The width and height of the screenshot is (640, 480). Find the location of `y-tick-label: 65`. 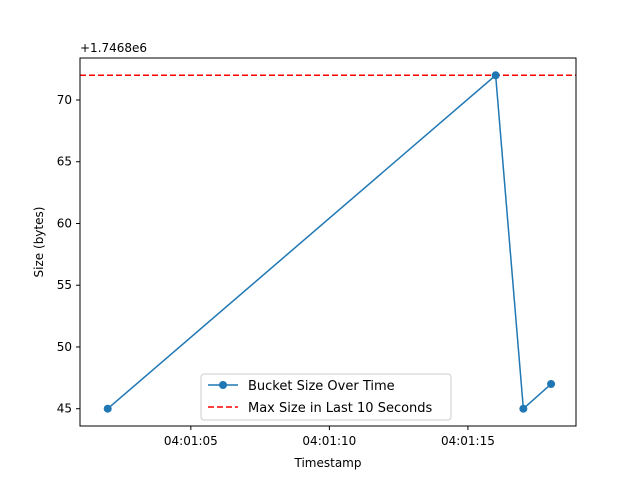

y-tick-label: 65 is located at coordinates (64, 162).